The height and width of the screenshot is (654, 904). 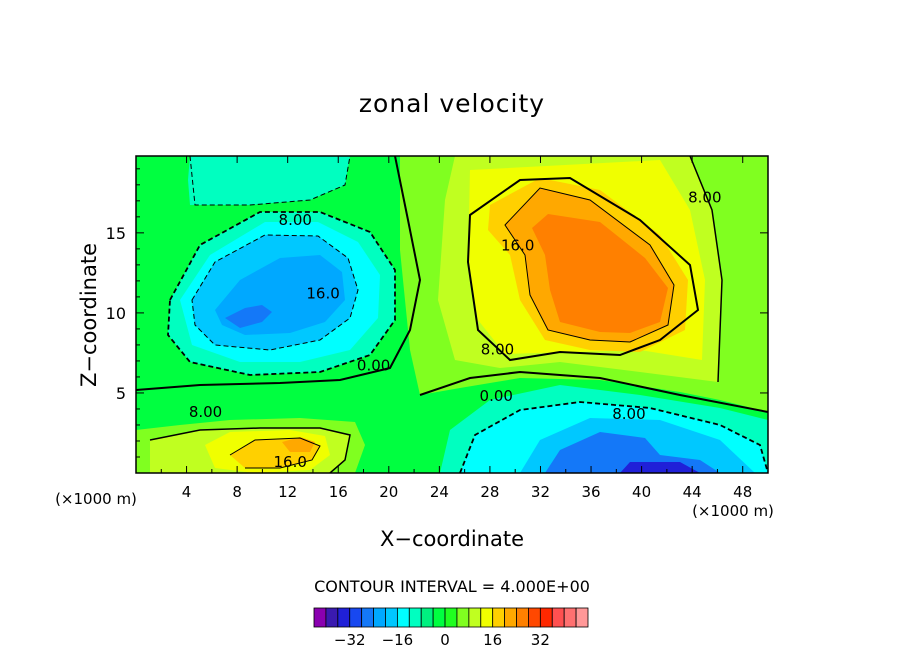 I want to click on colorbar: −32 −16 0 16 32, so click(x=451, y=628).